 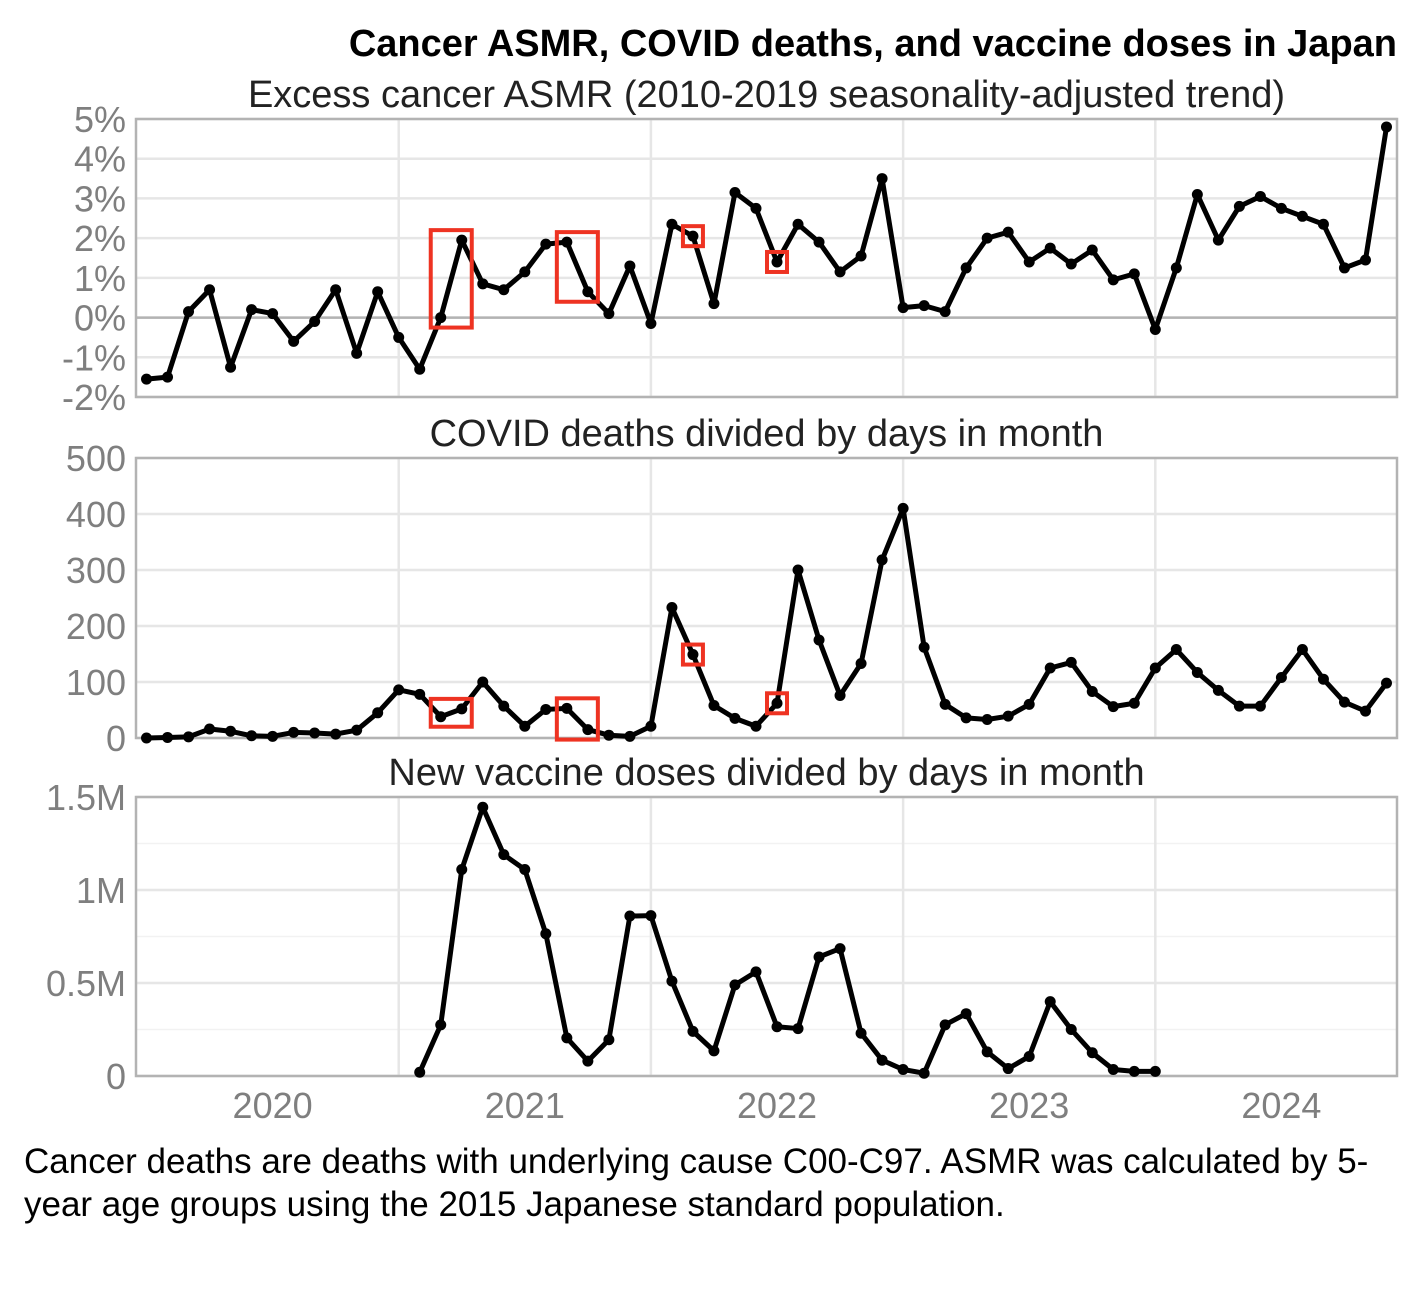 I want to click on x-tick-label: 2021, so click(x=525, y=1105).